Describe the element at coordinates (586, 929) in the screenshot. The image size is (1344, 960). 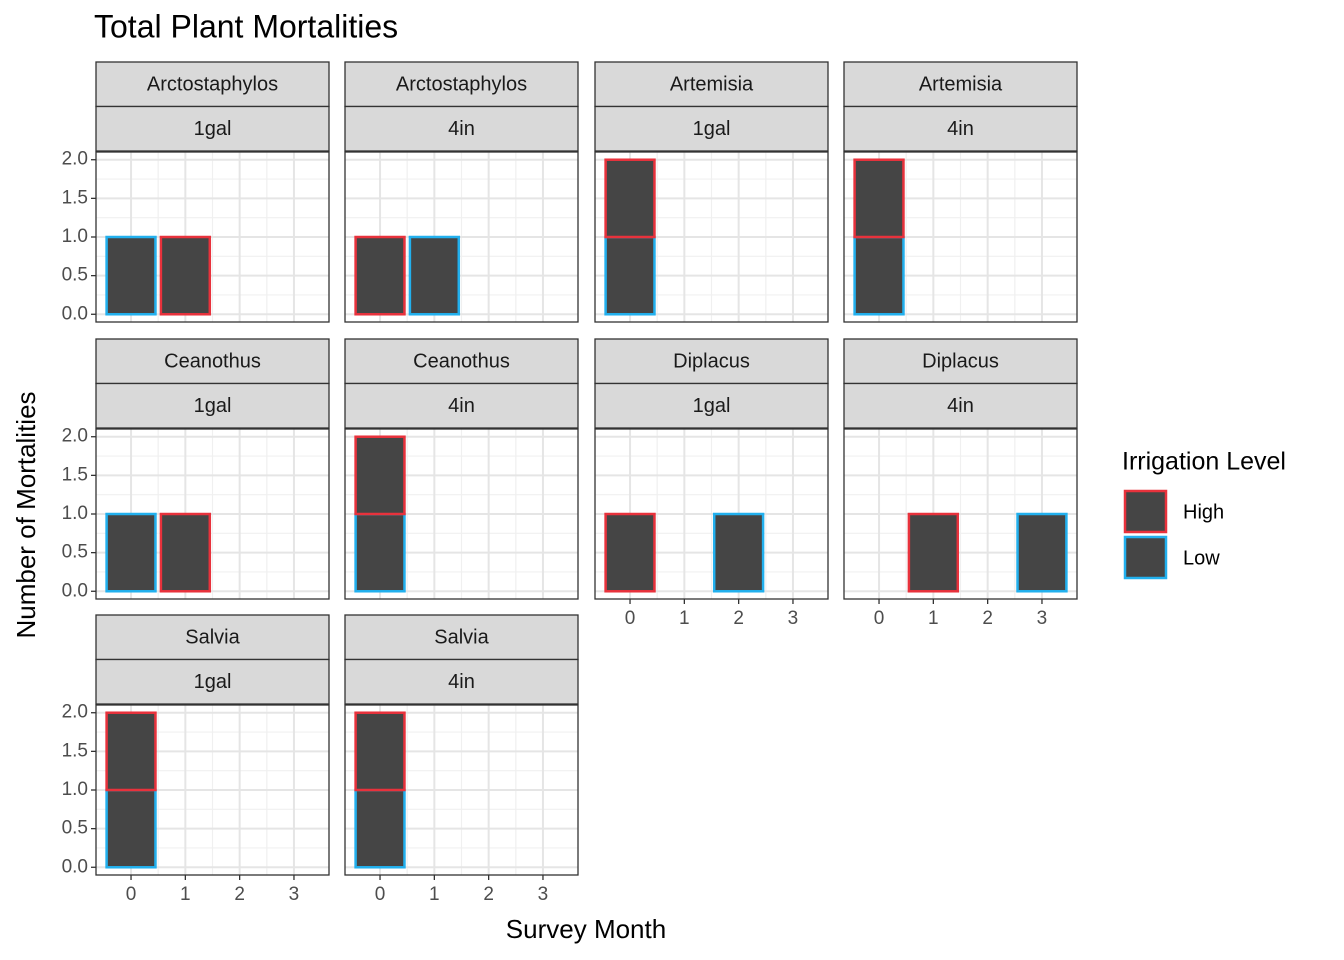
I see `x-axis-label: Survey Month` at that location.